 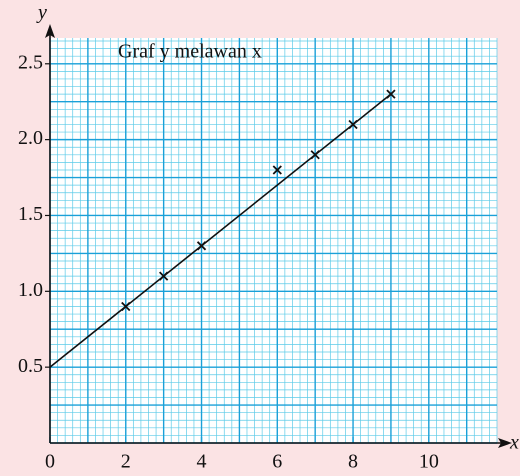 I want to click on x-tick-label: 2, so click(x=126, y=462).